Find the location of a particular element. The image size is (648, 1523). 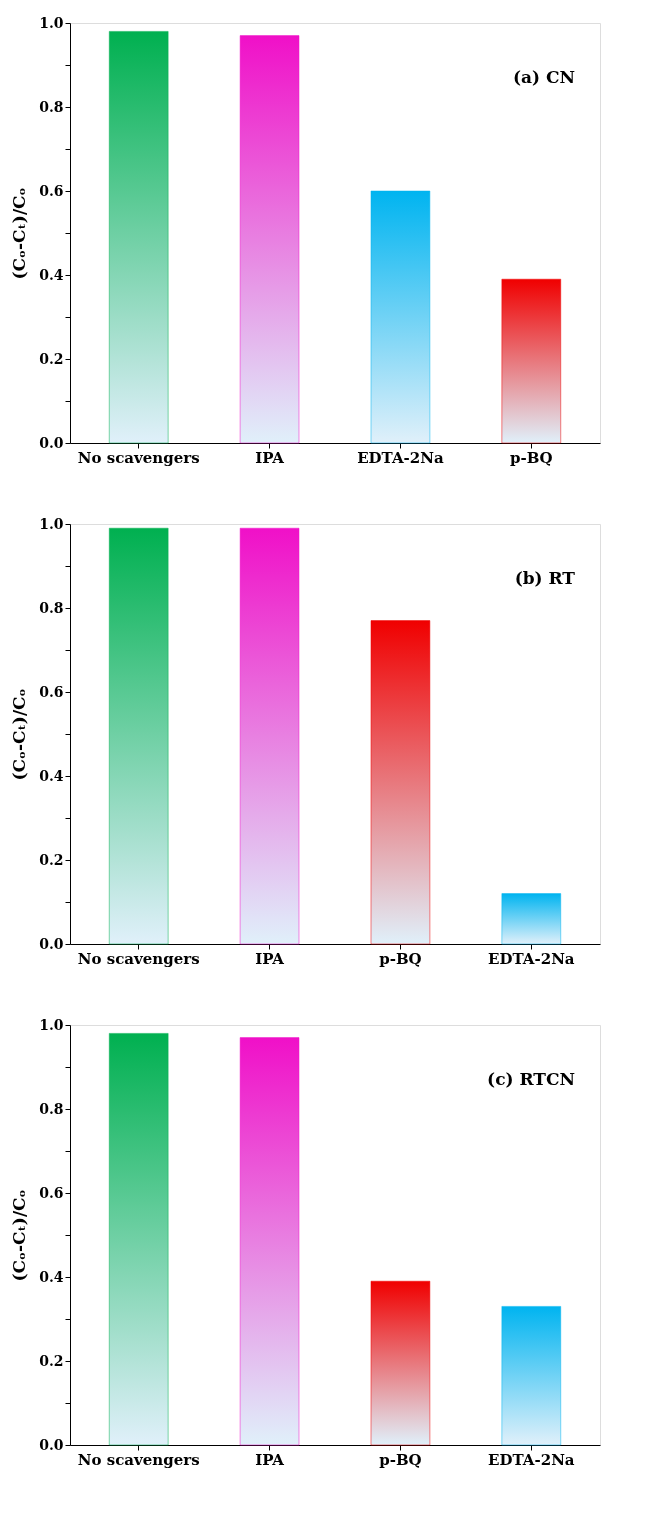

annotation: (c) RTCN is located at coordinates (531, 1079).